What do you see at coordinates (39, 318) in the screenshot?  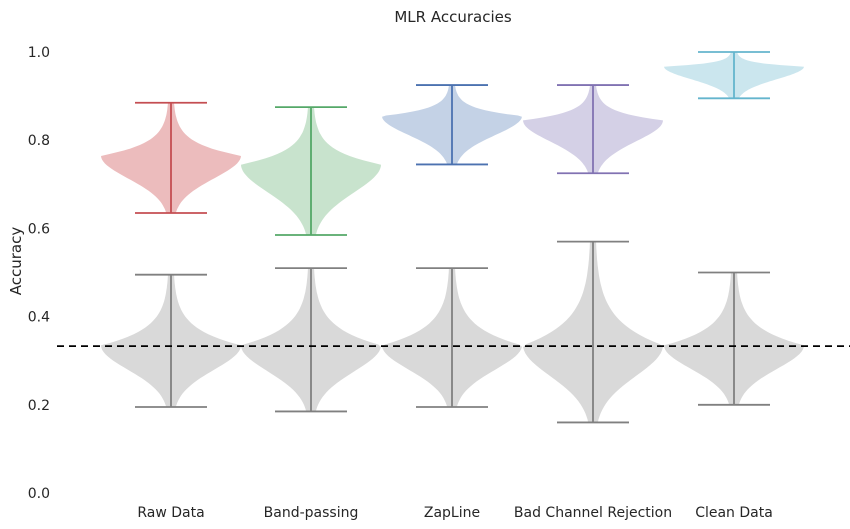 I see `y-tick-label: 0.4` at bounding box center [39, 318].